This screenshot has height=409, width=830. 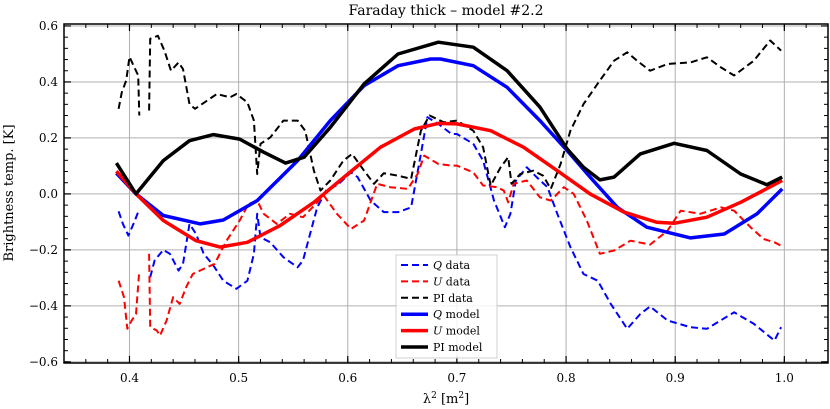 What do you see at coordinates (452, 265) in the screenshot?
I see `legend-label-q-data: Q data` at bounding box center [452, 265].